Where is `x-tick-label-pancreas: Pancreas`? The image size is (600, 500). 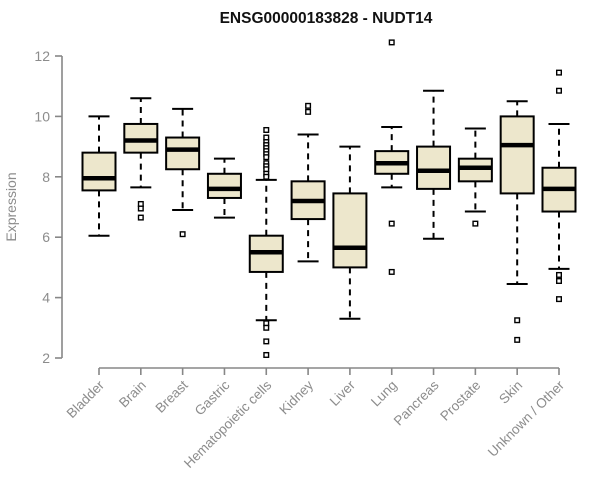 x-tick-label-pancreas: Pancreas is located at coordinates (416, 402).